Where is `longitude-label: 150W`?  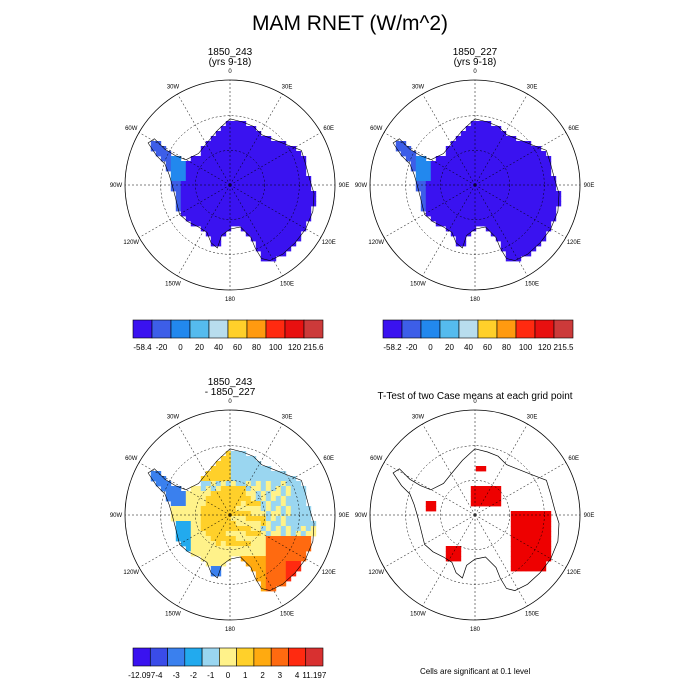
longitude-label: 150W is located at coordinates (418, 285).